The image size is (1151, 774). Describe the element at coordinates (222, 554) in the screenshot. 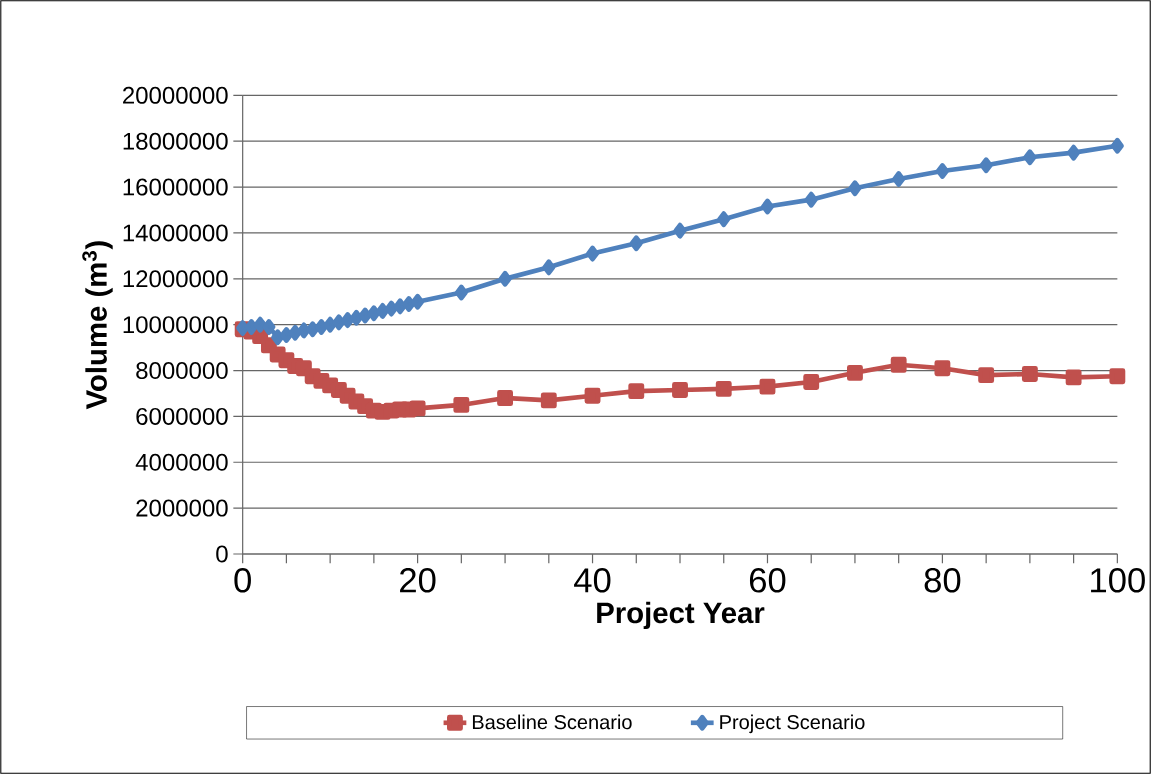

I see `y-tick-label: 0` at that location.